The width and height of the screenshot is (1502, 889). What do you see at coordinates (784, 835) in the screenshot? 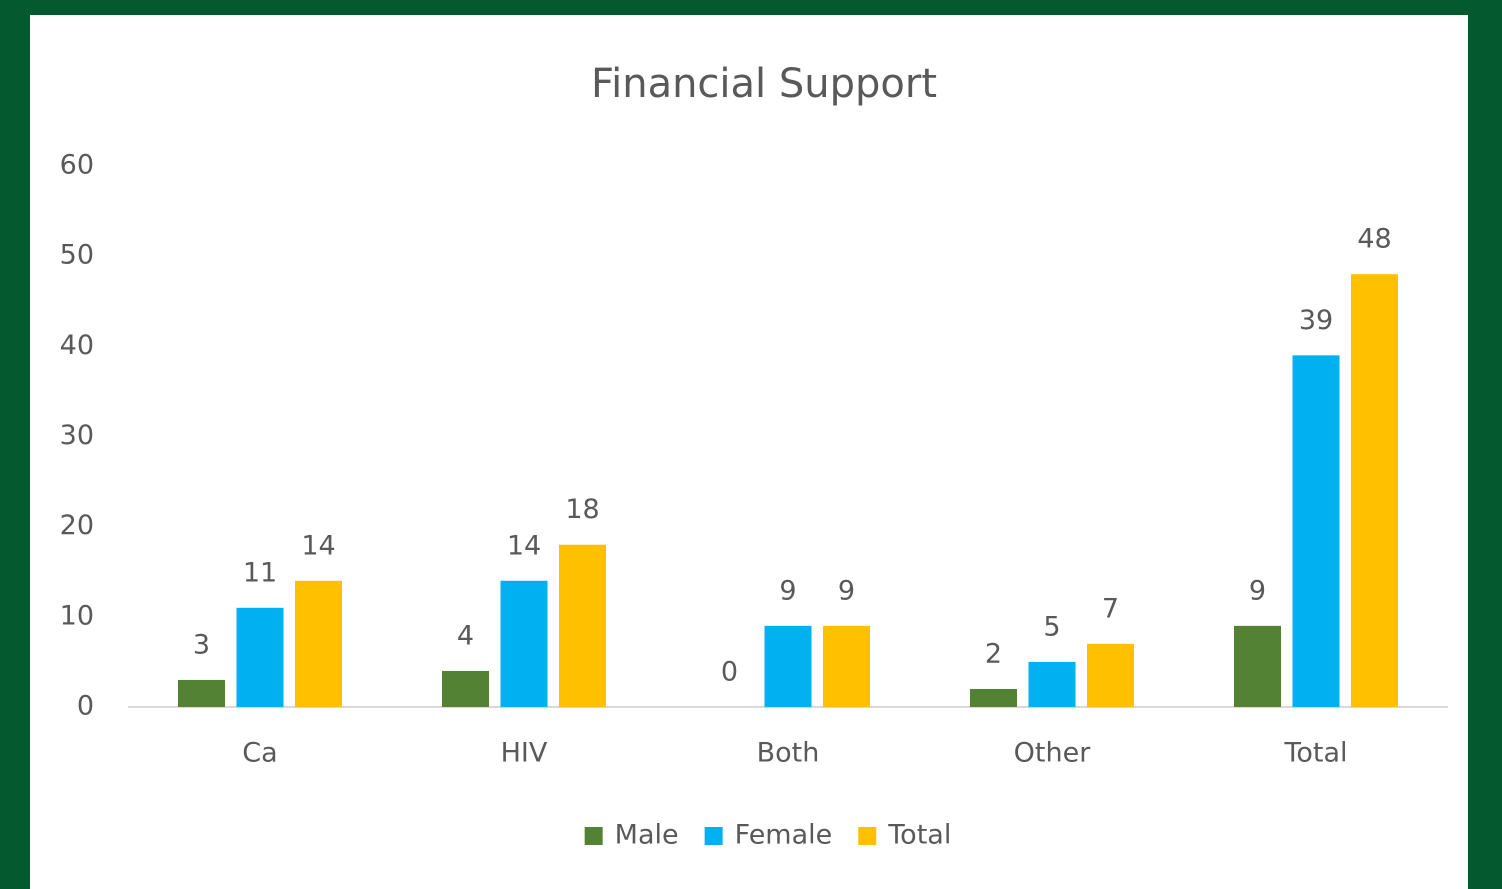
I see `legend-label: Female` at bounding box center [784, 835].